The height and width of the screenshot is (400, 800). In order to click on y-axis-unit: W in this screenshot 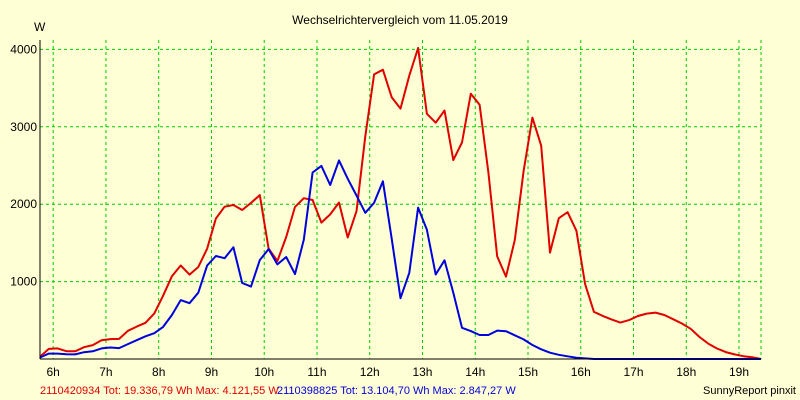, I will do `click(40, 27)`.